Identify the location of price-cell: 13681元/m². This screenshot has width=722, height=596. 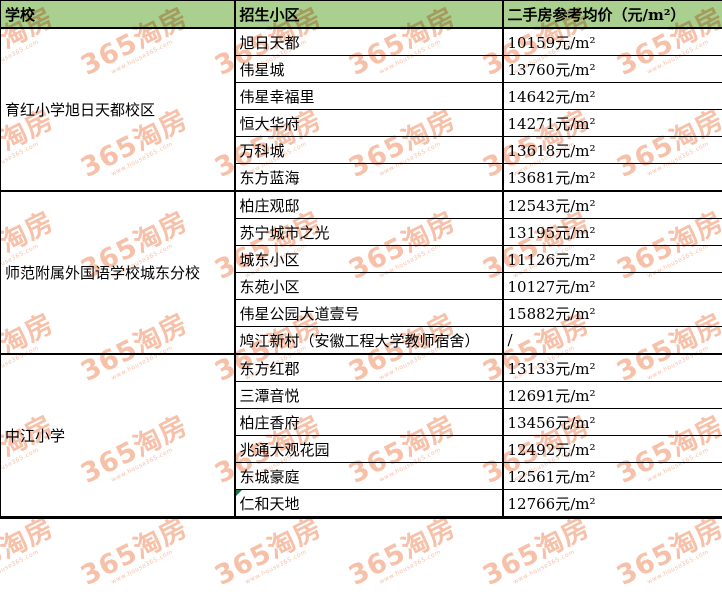
(612, 178).